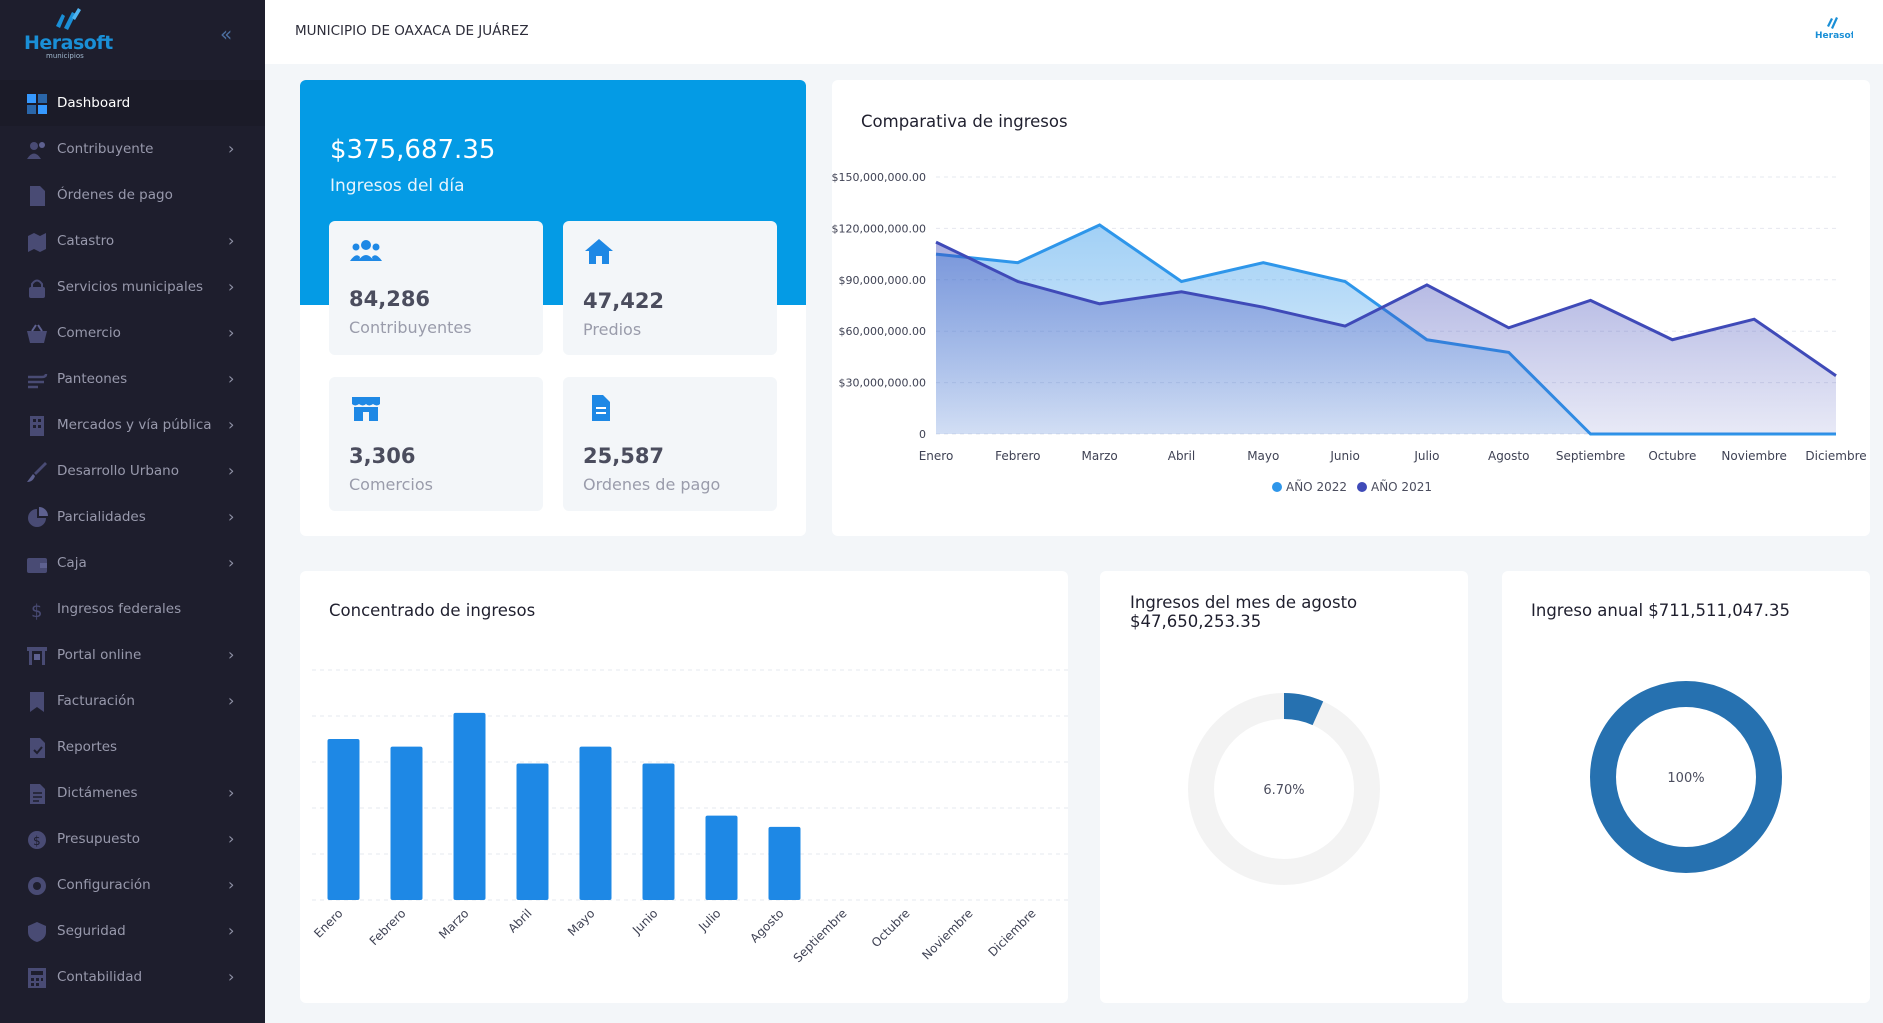  Describe the element at coordinates (132, 195) in the screenshot. I see `sidebar-item-ordenes-de-pago: Órdenes de pago` at that location.